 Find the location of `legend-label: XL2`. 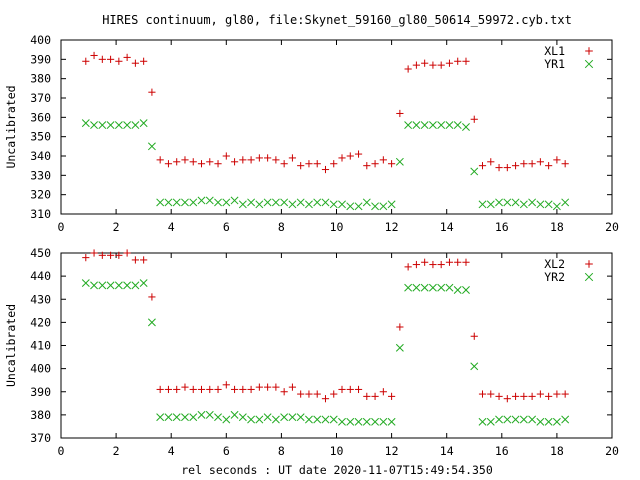

legend-label: XL2 is located at coordinates (554, 264).